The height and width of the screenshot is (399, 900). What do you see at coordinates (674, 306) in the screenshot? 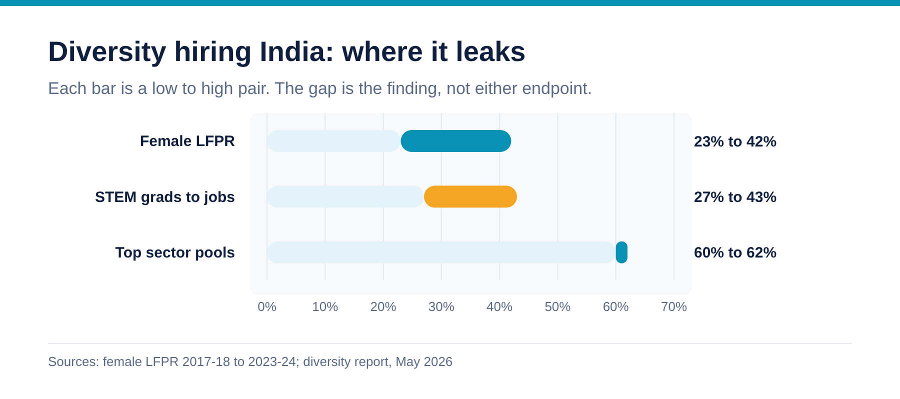
I see `x-tick-label: 70%` at bounding box center [674, 306].